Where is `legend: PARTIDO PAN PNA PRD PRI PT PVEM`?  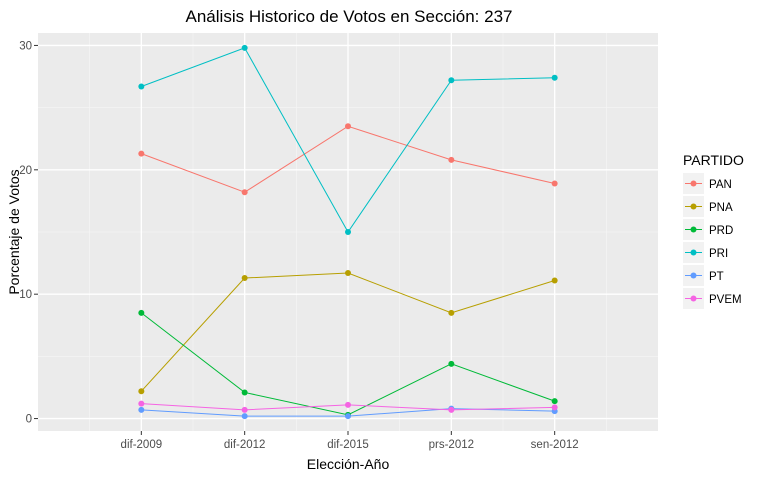
legend: PARTIDO PAN PNA PRD PRI PT PVEM is located at coordinates (713, 230).